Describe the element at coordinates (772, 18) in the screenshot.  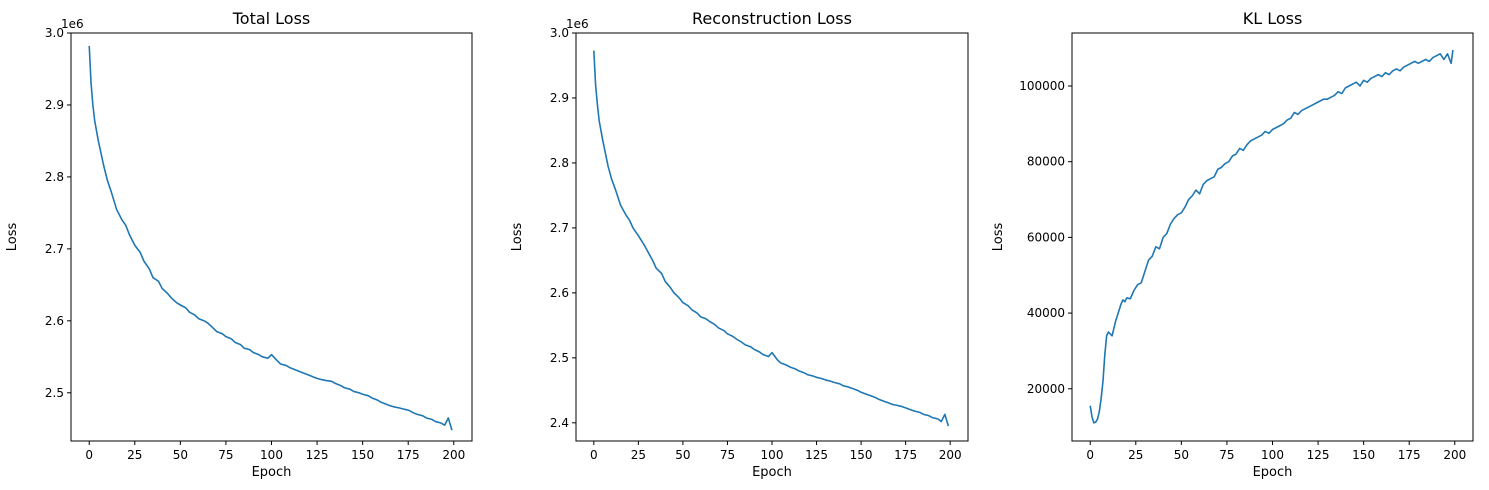
I see `chart-title: Reconstruction Loss` at that location.